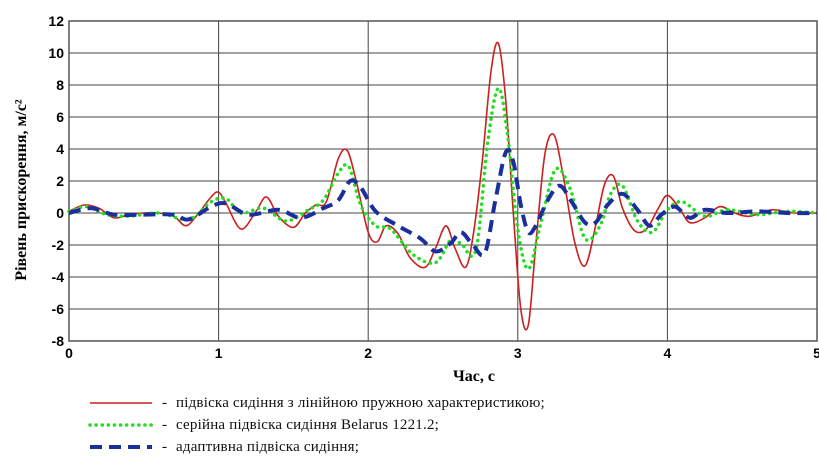  What do you see at coordinates (60, 85) in the screenshot?
I see `y-tick-label: 8` at bounding box center [60, 85].